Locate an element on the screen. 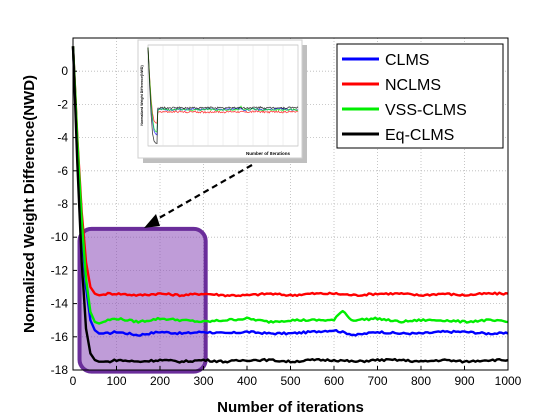  inset-grid is located at coordinates (223, 95).